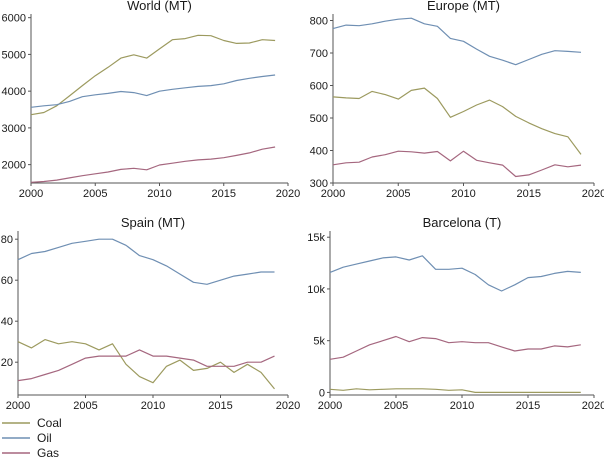 The image size is (604, 466). Describe the element at coordinates (593, 194) in the screenshot. I see `x-tick-label-europe: 2020` at that location.